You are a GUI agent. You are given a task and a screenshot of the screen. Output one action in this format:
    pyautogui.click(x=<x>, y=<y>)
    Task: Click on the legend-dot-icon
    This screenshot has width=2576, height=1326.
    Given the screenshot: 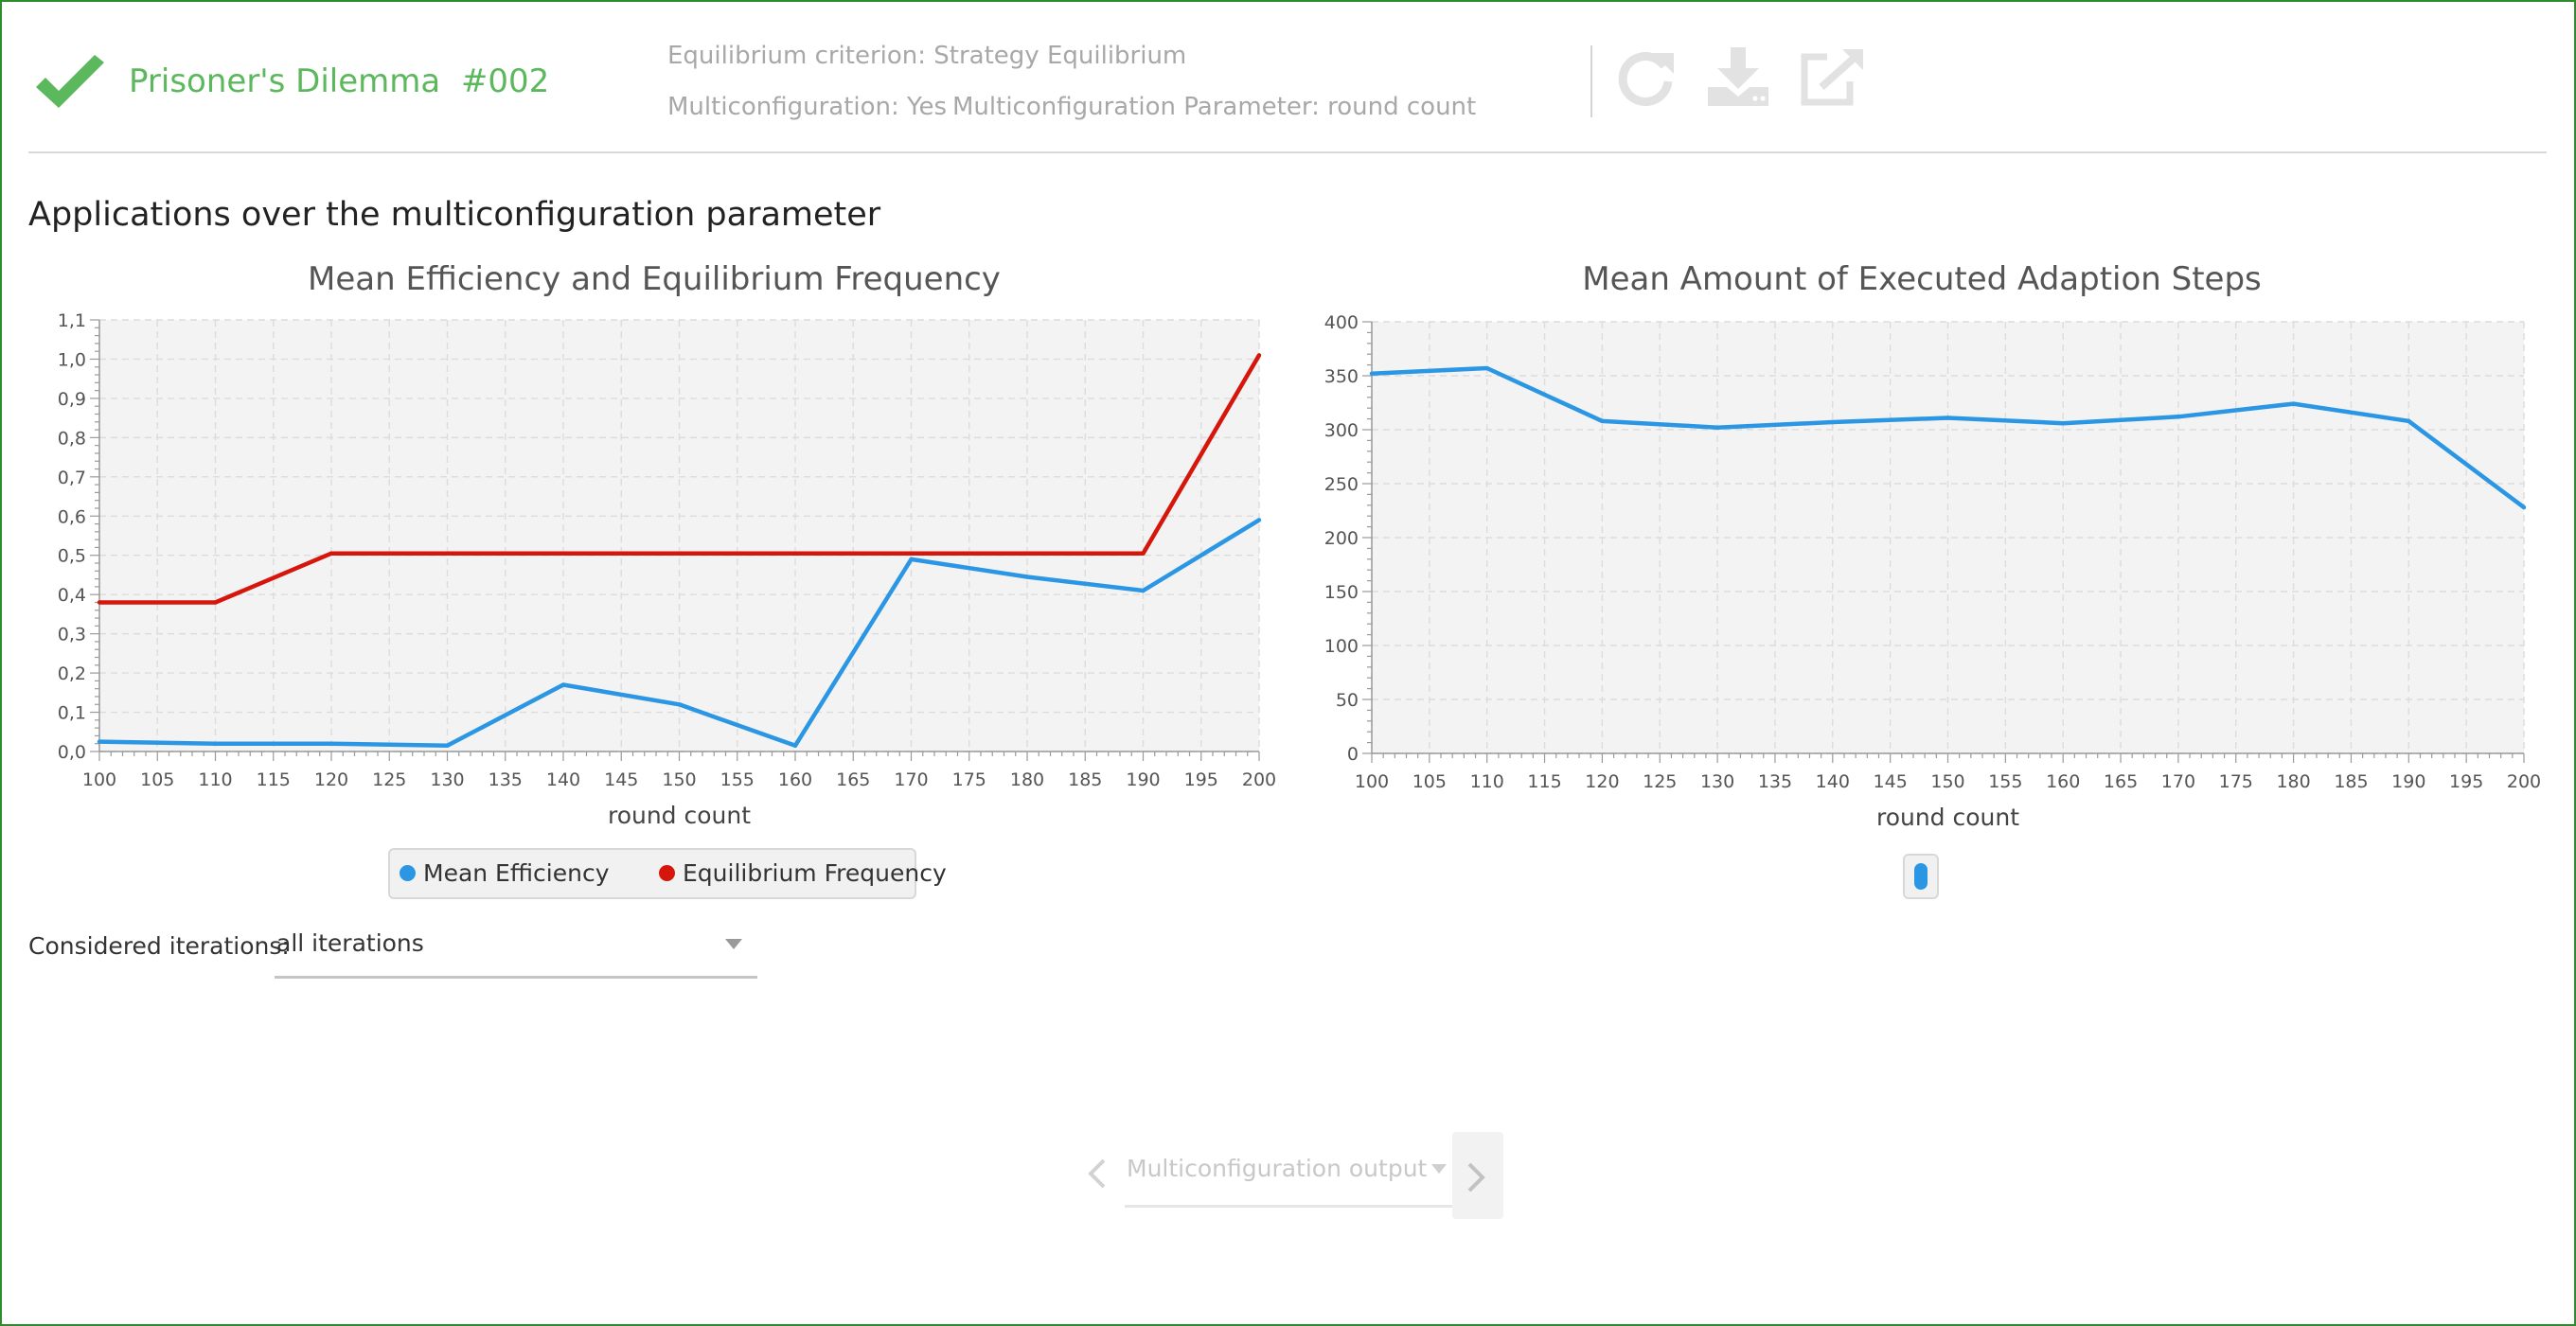 What is the action you would take?
    pyautogui.click(x=408, y=873)
    